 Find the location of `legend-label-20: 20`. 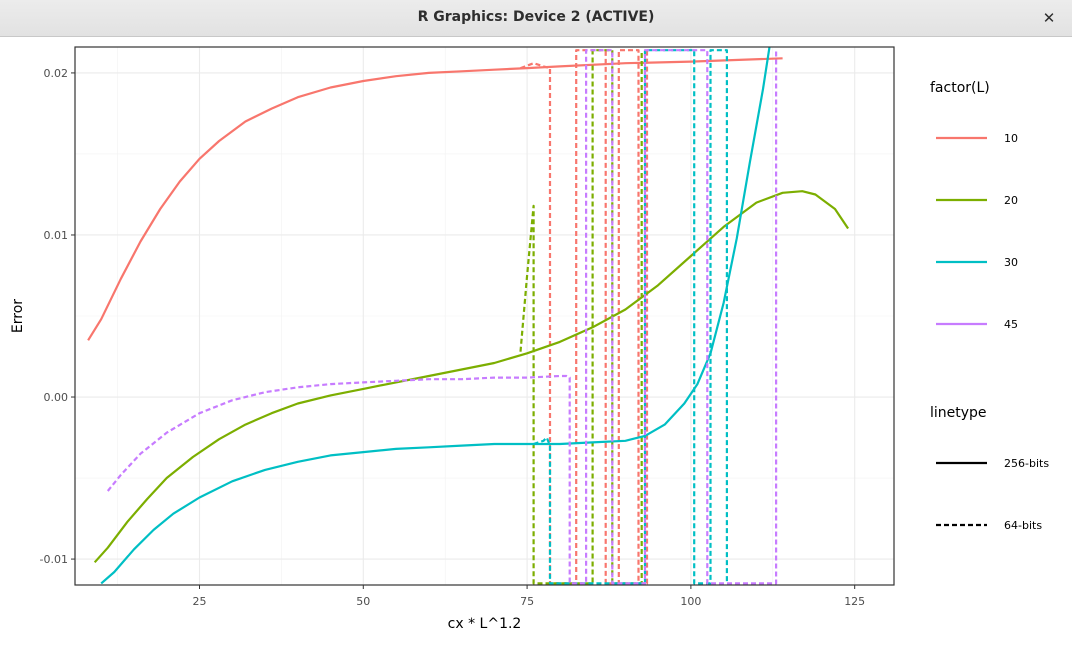

legend-label-20: 20 is located at coordinates (1011, 200).